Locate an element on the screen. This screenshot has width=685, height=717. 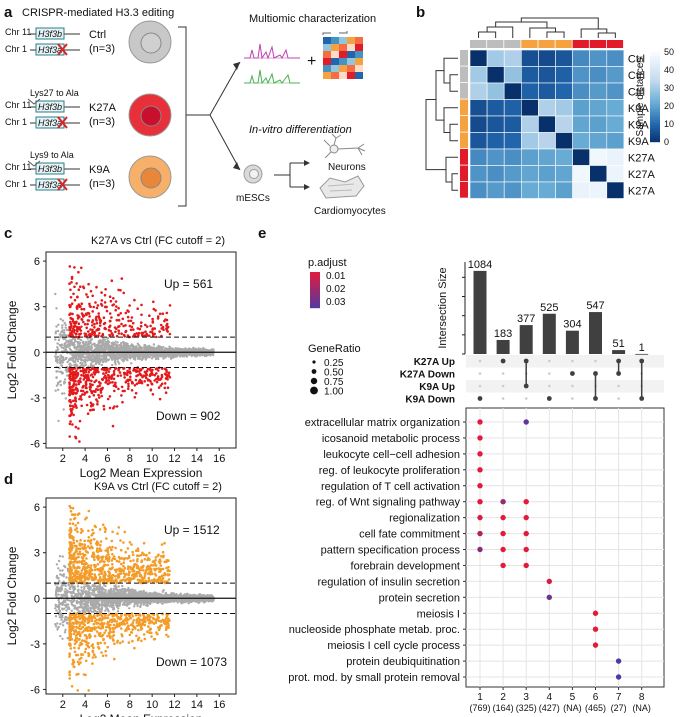
dendrogram-branches is located at coordinates (547, 27).